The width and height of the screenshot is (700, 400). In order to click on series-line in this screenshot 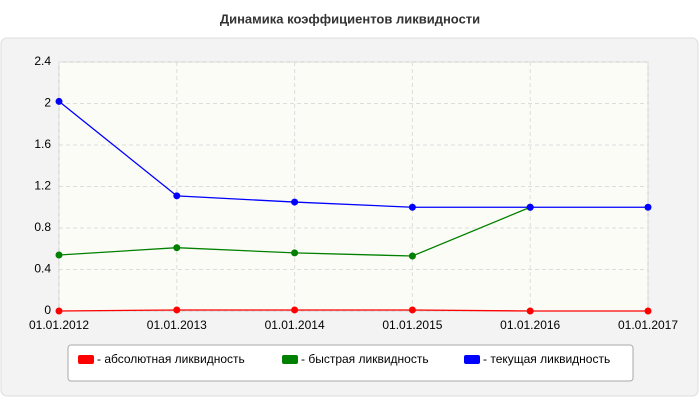, I will do `click(353, 310)`.